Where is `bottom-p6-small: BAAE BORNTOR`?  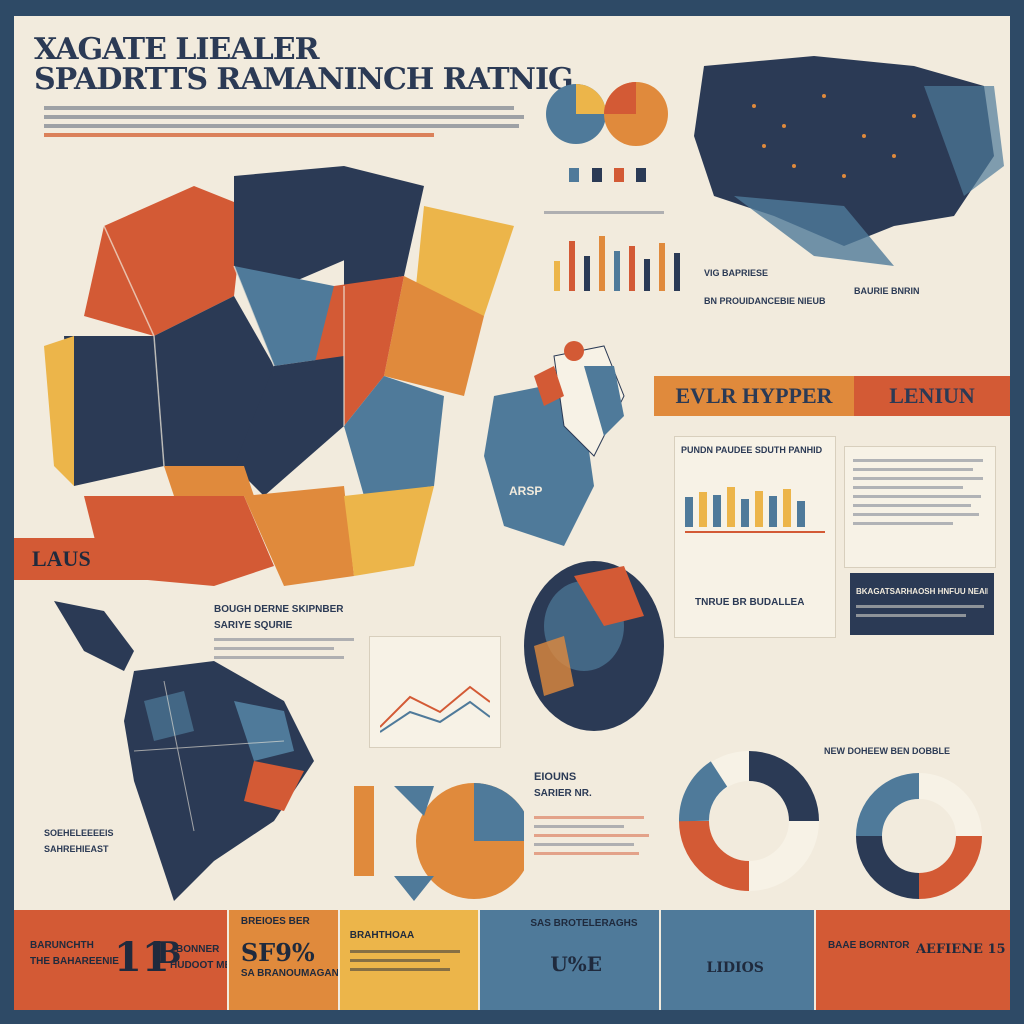
bottom-p6-small: BAAE BORNTOR is located at coordinates (868, 945).